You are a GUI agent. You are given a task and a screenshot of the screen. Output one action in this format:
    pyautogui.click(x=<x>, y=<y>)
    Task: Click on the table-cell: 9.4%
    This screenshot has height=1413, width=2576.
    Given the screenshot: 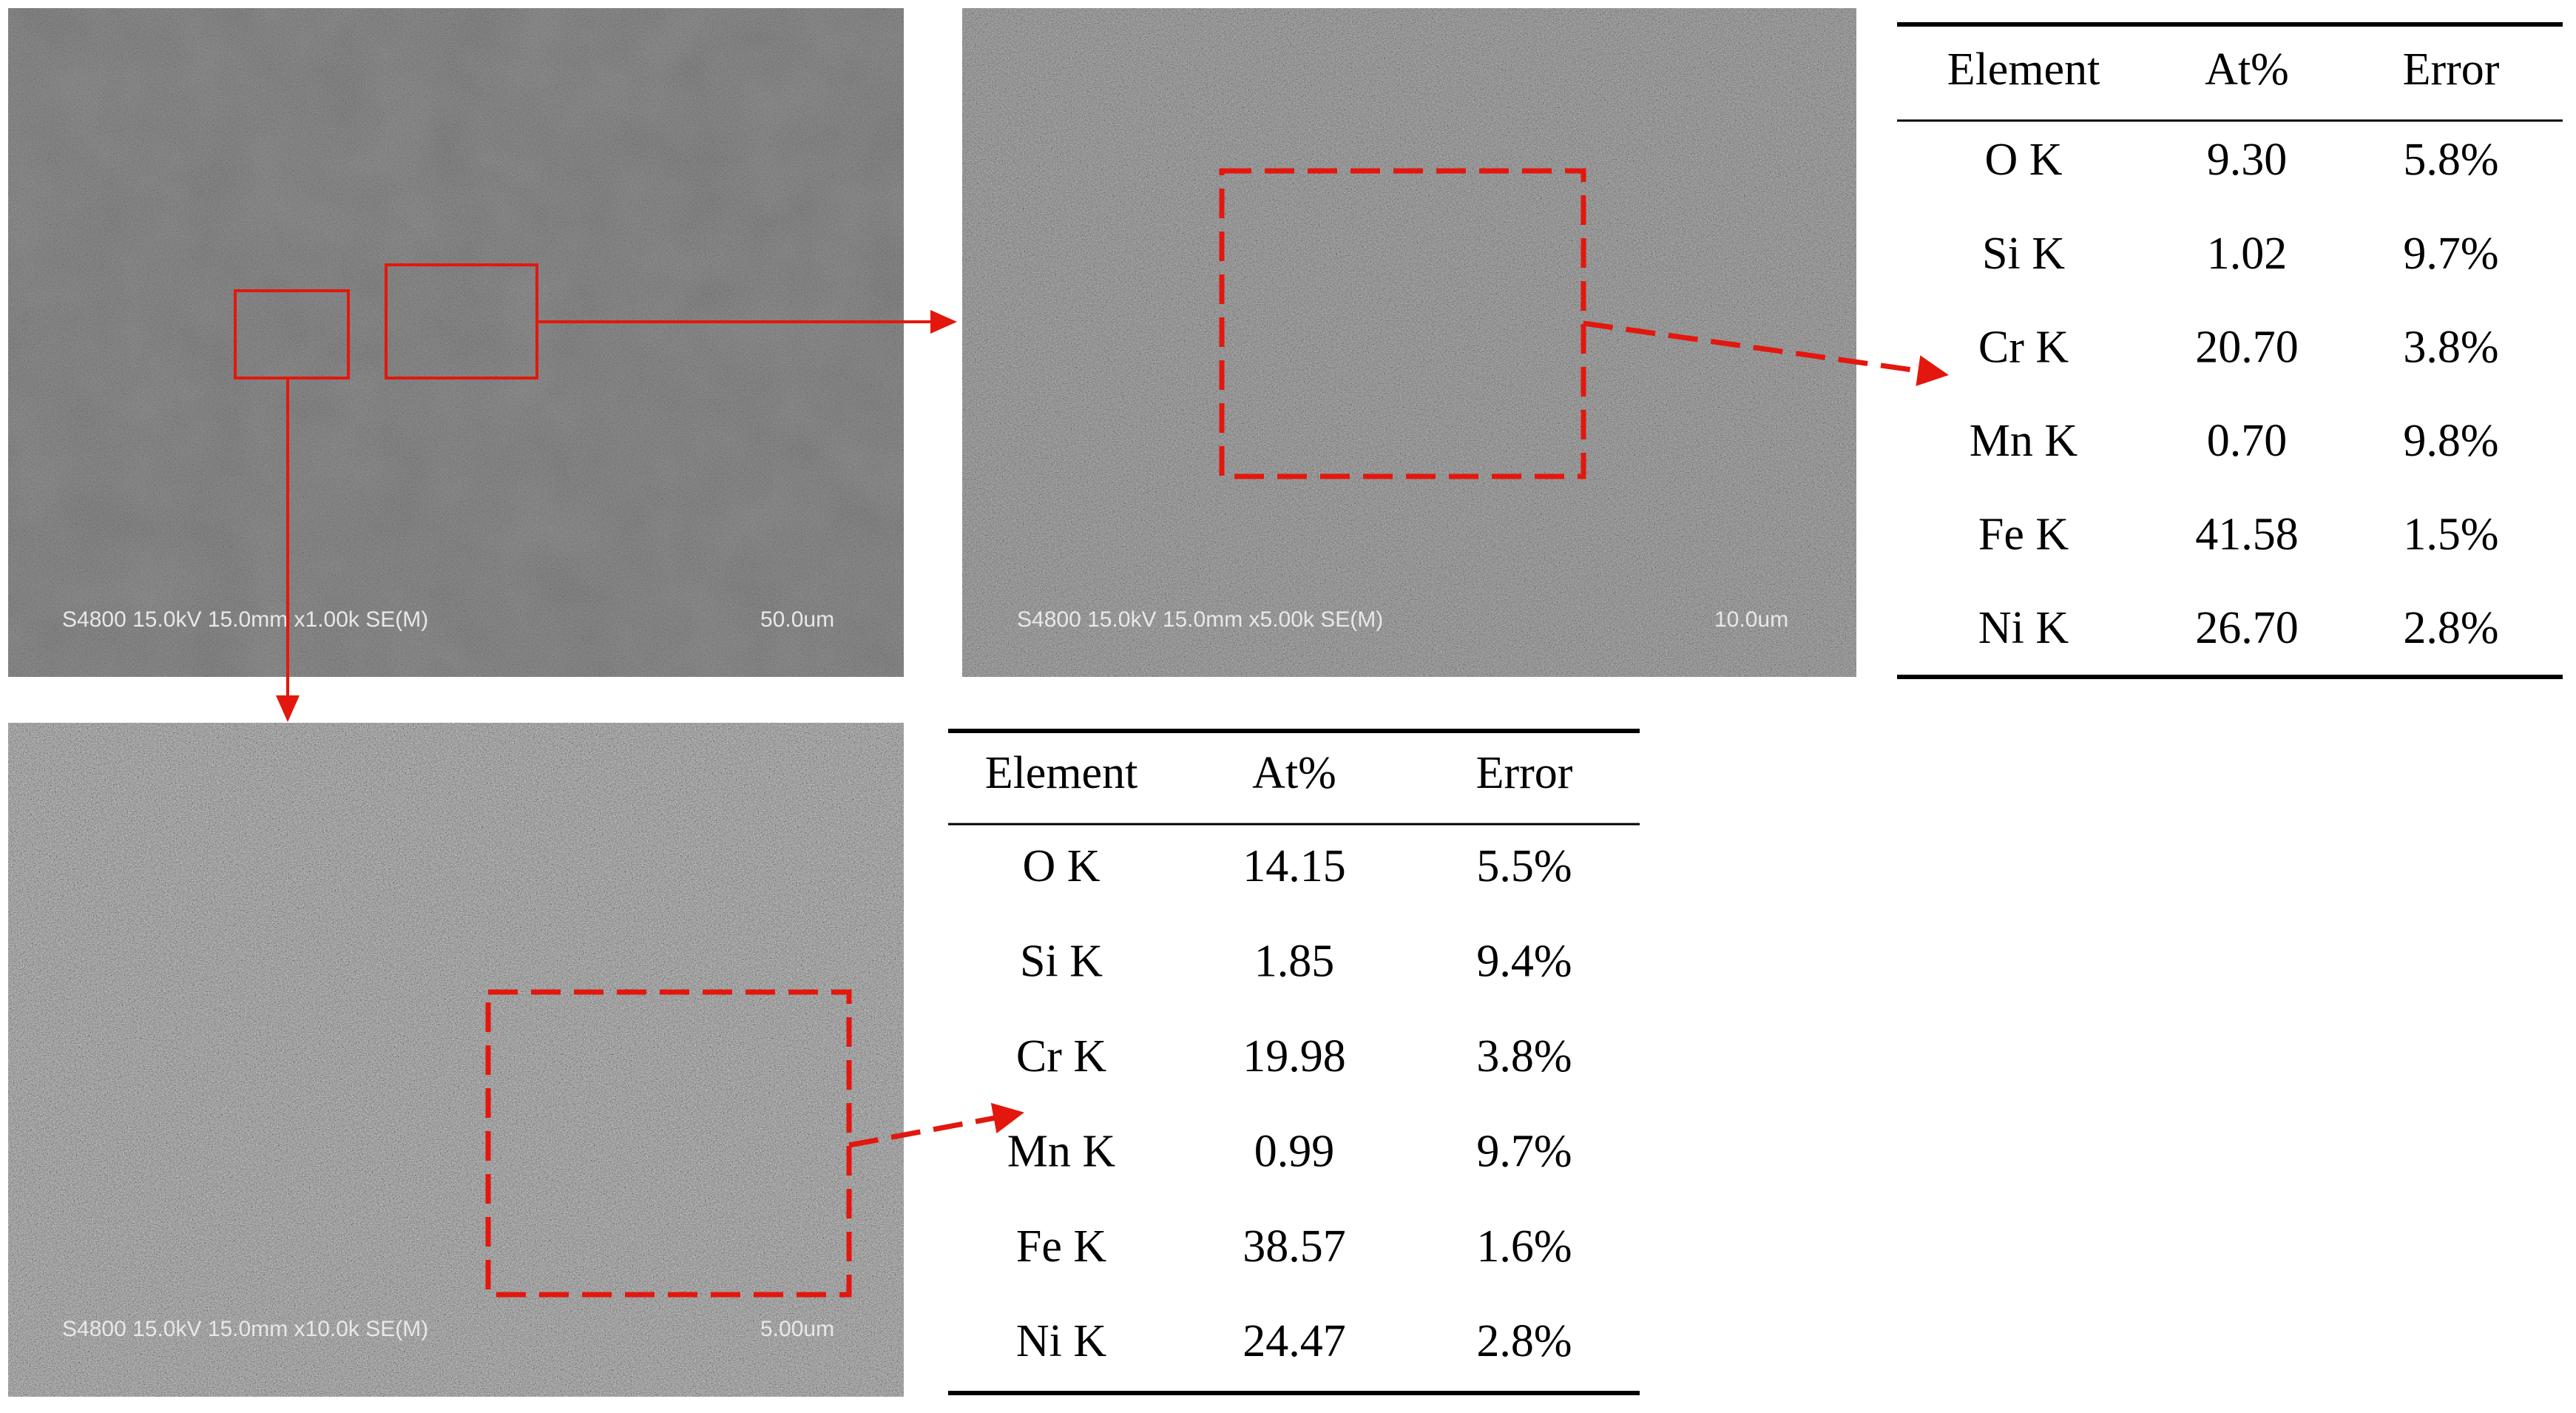 What is the action you would take?
    pyautogui.click(x=1524, y=962)
    